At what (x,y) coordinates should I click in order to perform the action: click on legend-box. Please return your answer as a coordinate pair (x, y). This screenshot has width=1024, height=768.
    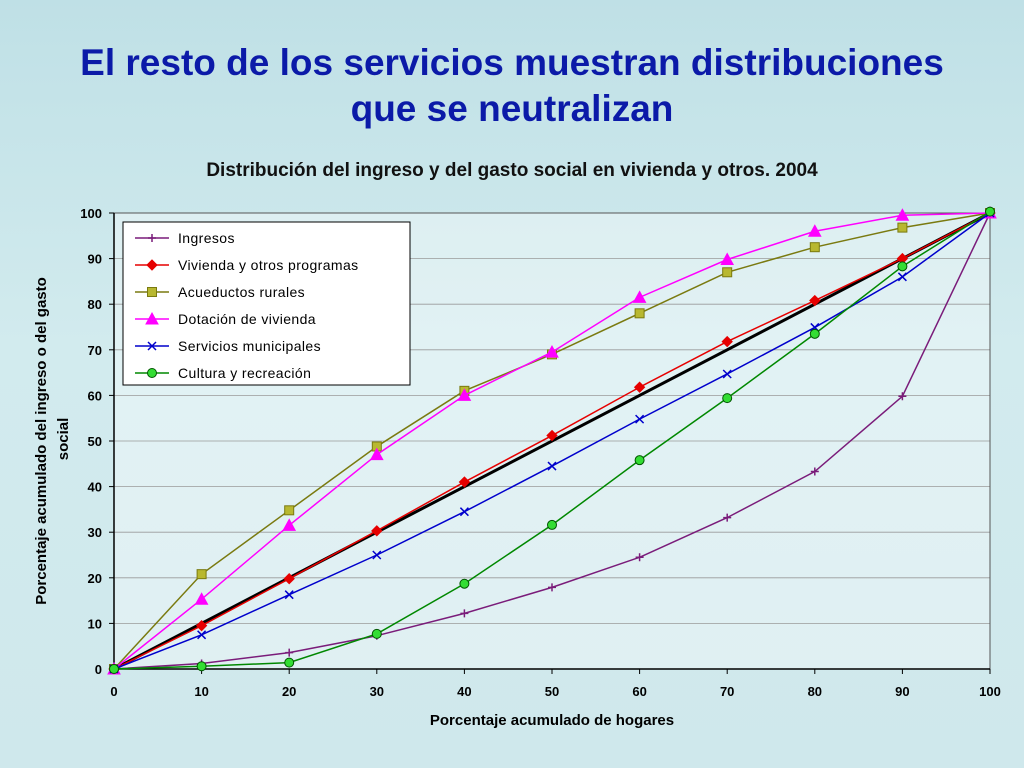
    Looking at the image, I should click on (266, 303).